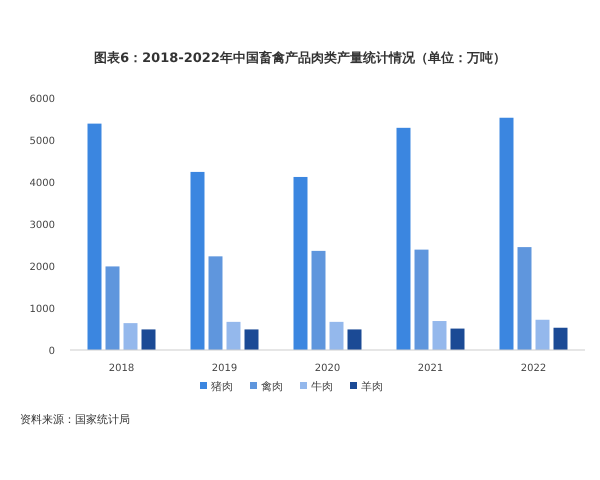  Describe the element at coordinates (75, 419) in the screenshot. I see `text: 资料来源：国家统计局` at that location.